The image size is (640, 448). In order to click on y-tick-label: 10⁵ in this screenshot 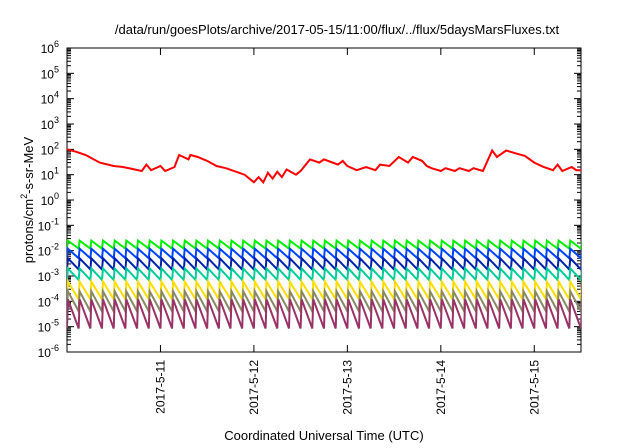, I will do `click(50, 72)`.